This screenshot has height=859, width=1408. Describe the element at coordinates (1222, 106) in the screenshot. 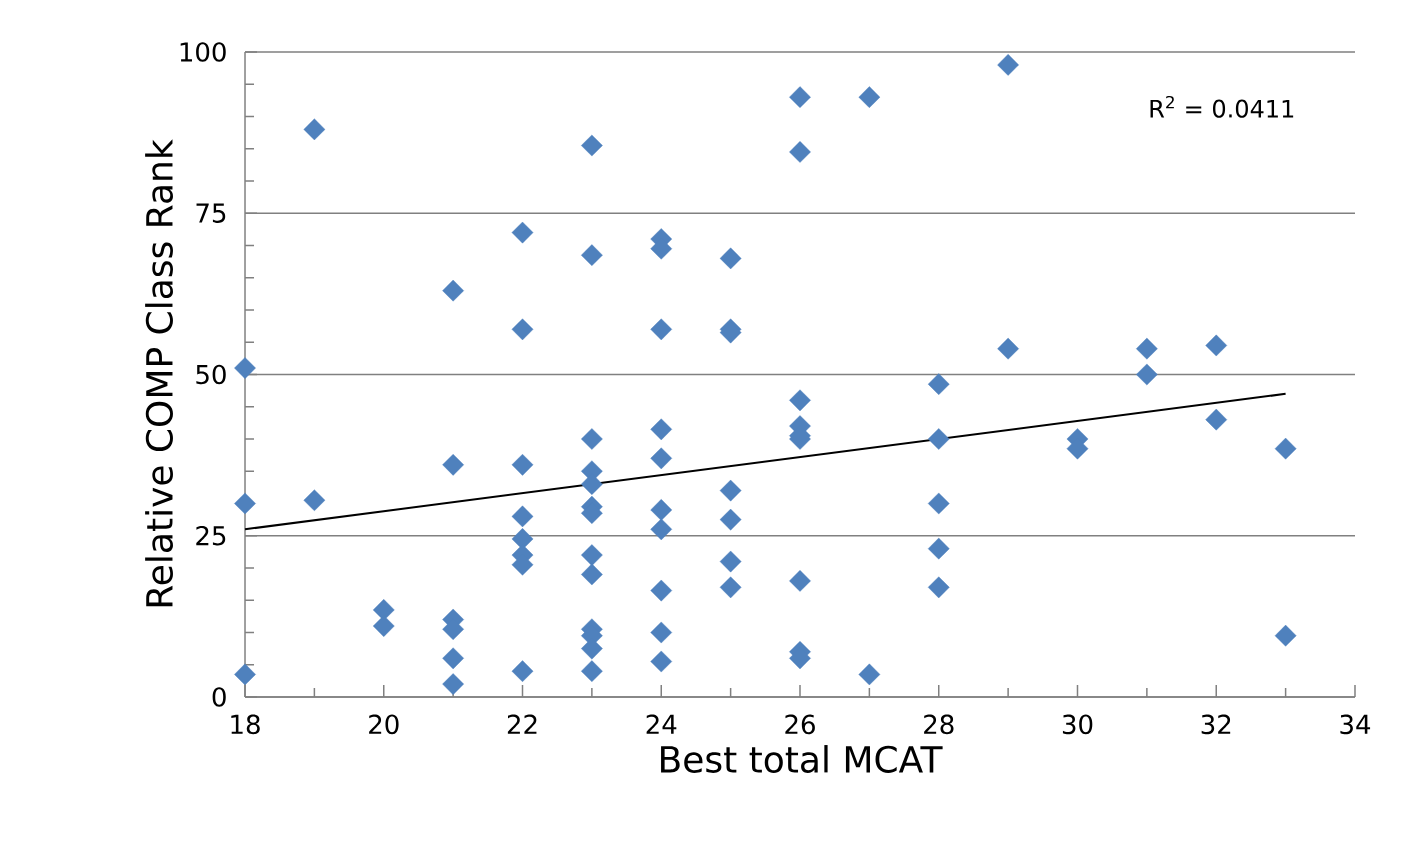

I see `annotation: R$^{2}$ = 0.0411` at that location.